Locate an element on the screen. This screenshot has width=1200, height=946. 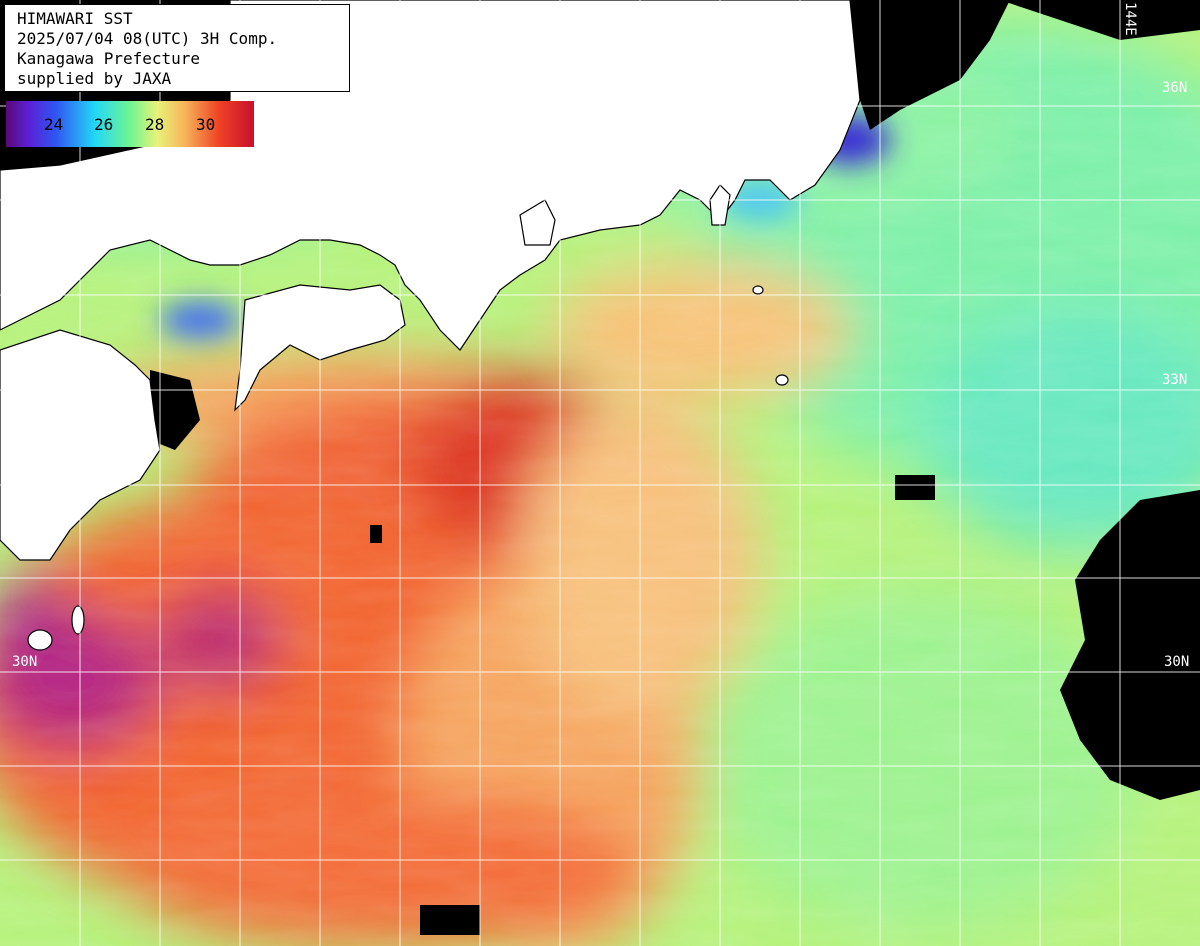
colorbar-label-26: 26 is located at coordinates (104, 124).